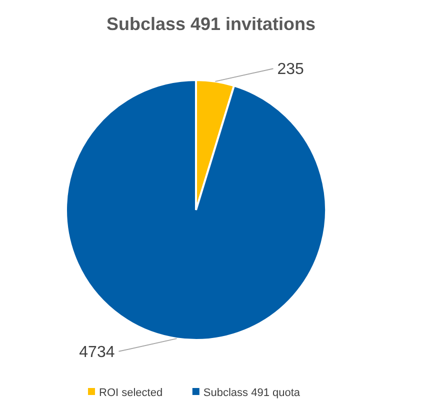  Describe the element at coordinates (252, 392) in the screenshot. I see `legend-label: Subclass 491 quota` at that location.